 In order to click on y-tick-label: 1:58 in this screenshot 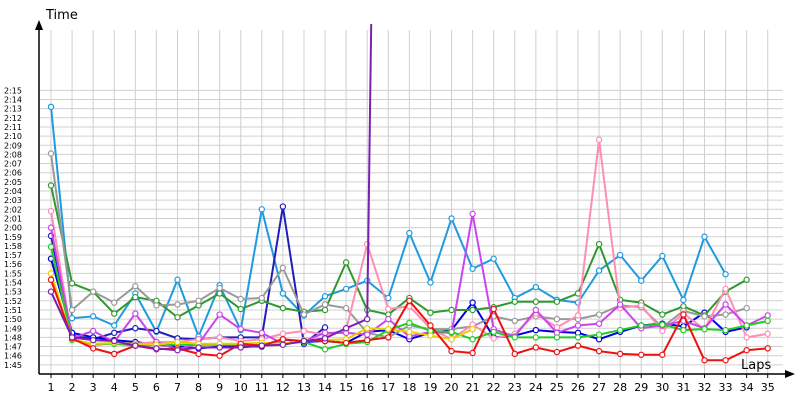, I will do `click(13, 246)`.